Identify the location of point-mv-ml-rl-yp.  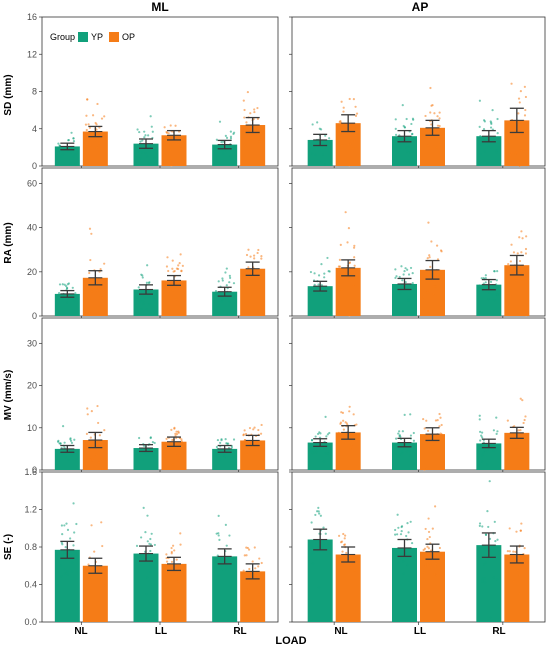
(225, 439).